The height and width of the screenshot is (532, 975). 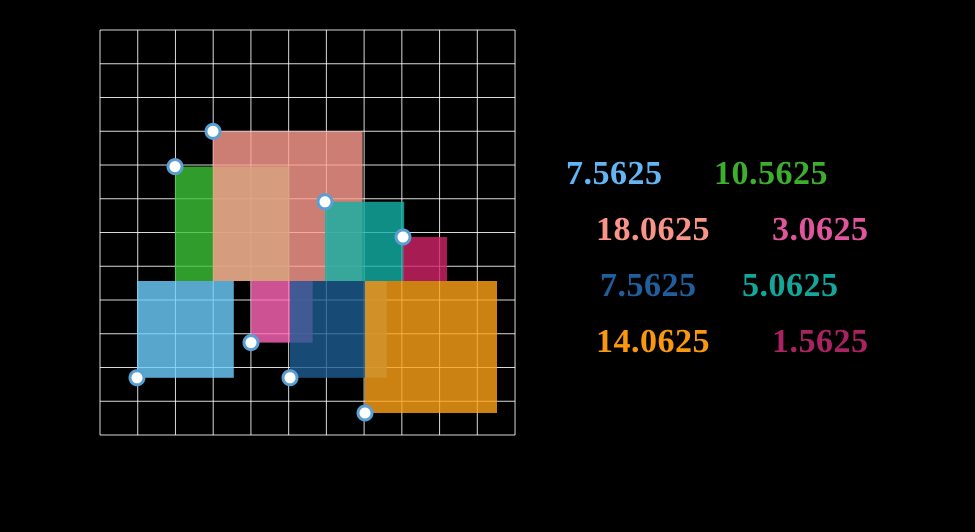 What do you see at coordinates (431, 347) in the screenshot?
I see `square-orange` at bounding box center [431, 347].